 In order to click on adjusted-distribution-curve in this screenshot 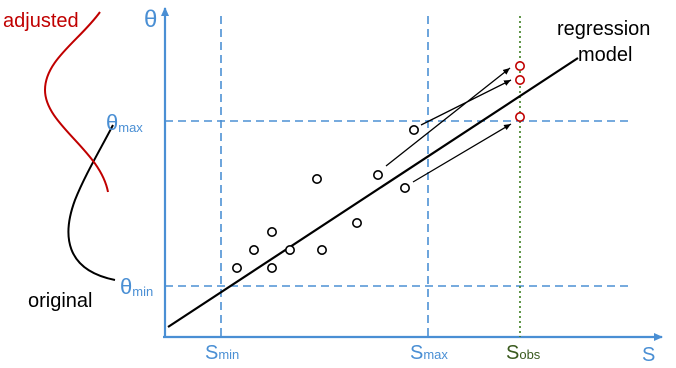, I will do `click(76, 102)`.